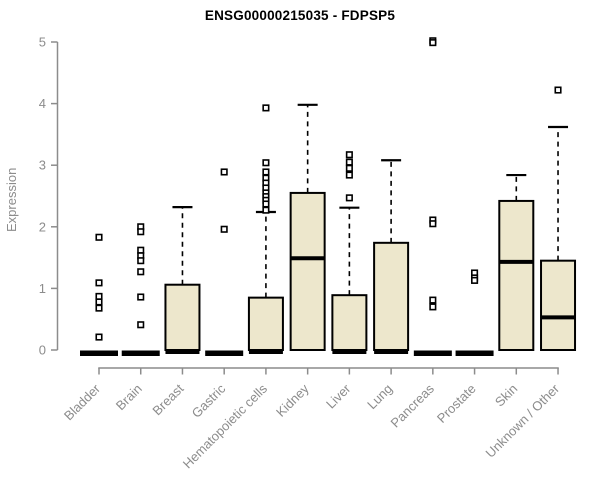  Describe the element at coordinates (42, 165) in the screenshot. I see `y-tick-label: 3` at that location.